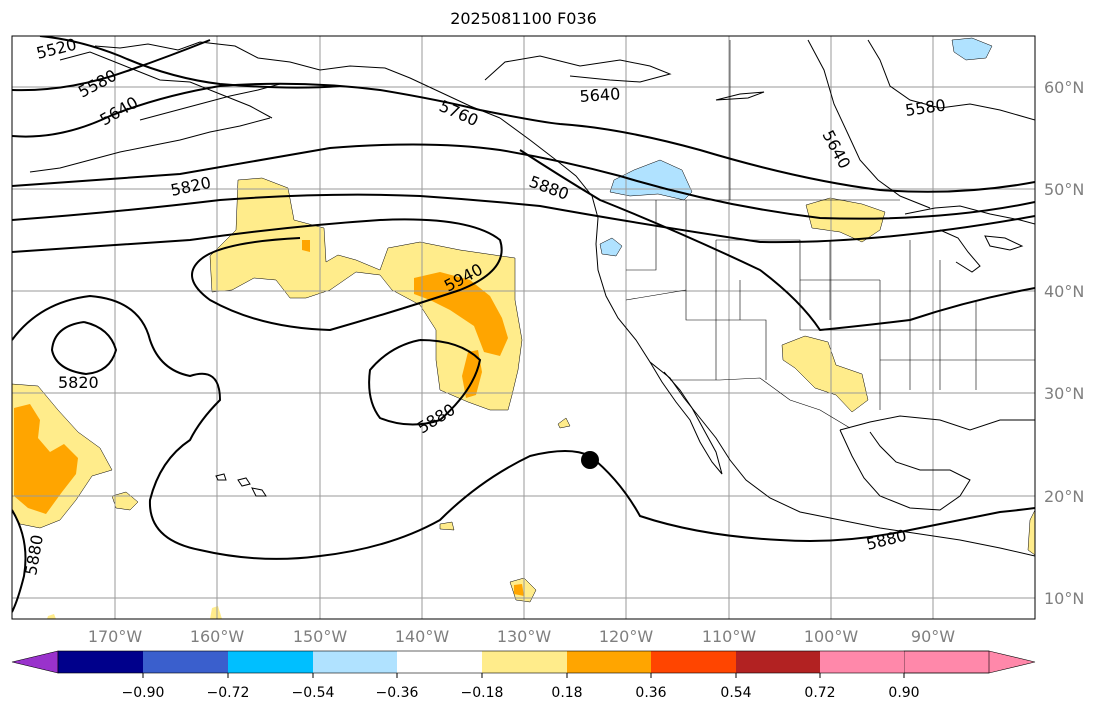 The height and width of the screenshot is (712, 1105). What do you see at coordinates (523, 18) in the screenshot?
I see `map-title: 2025081100 F036` at bounding box center [523, 18].